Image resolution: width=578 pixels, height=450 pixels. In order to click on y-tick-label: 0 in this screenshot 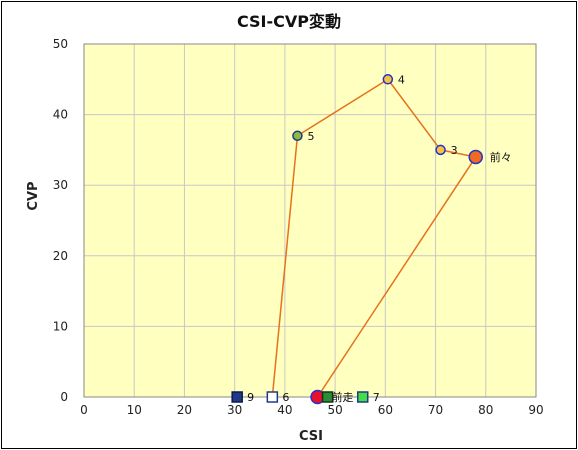, I will do `click(64, 397)`.